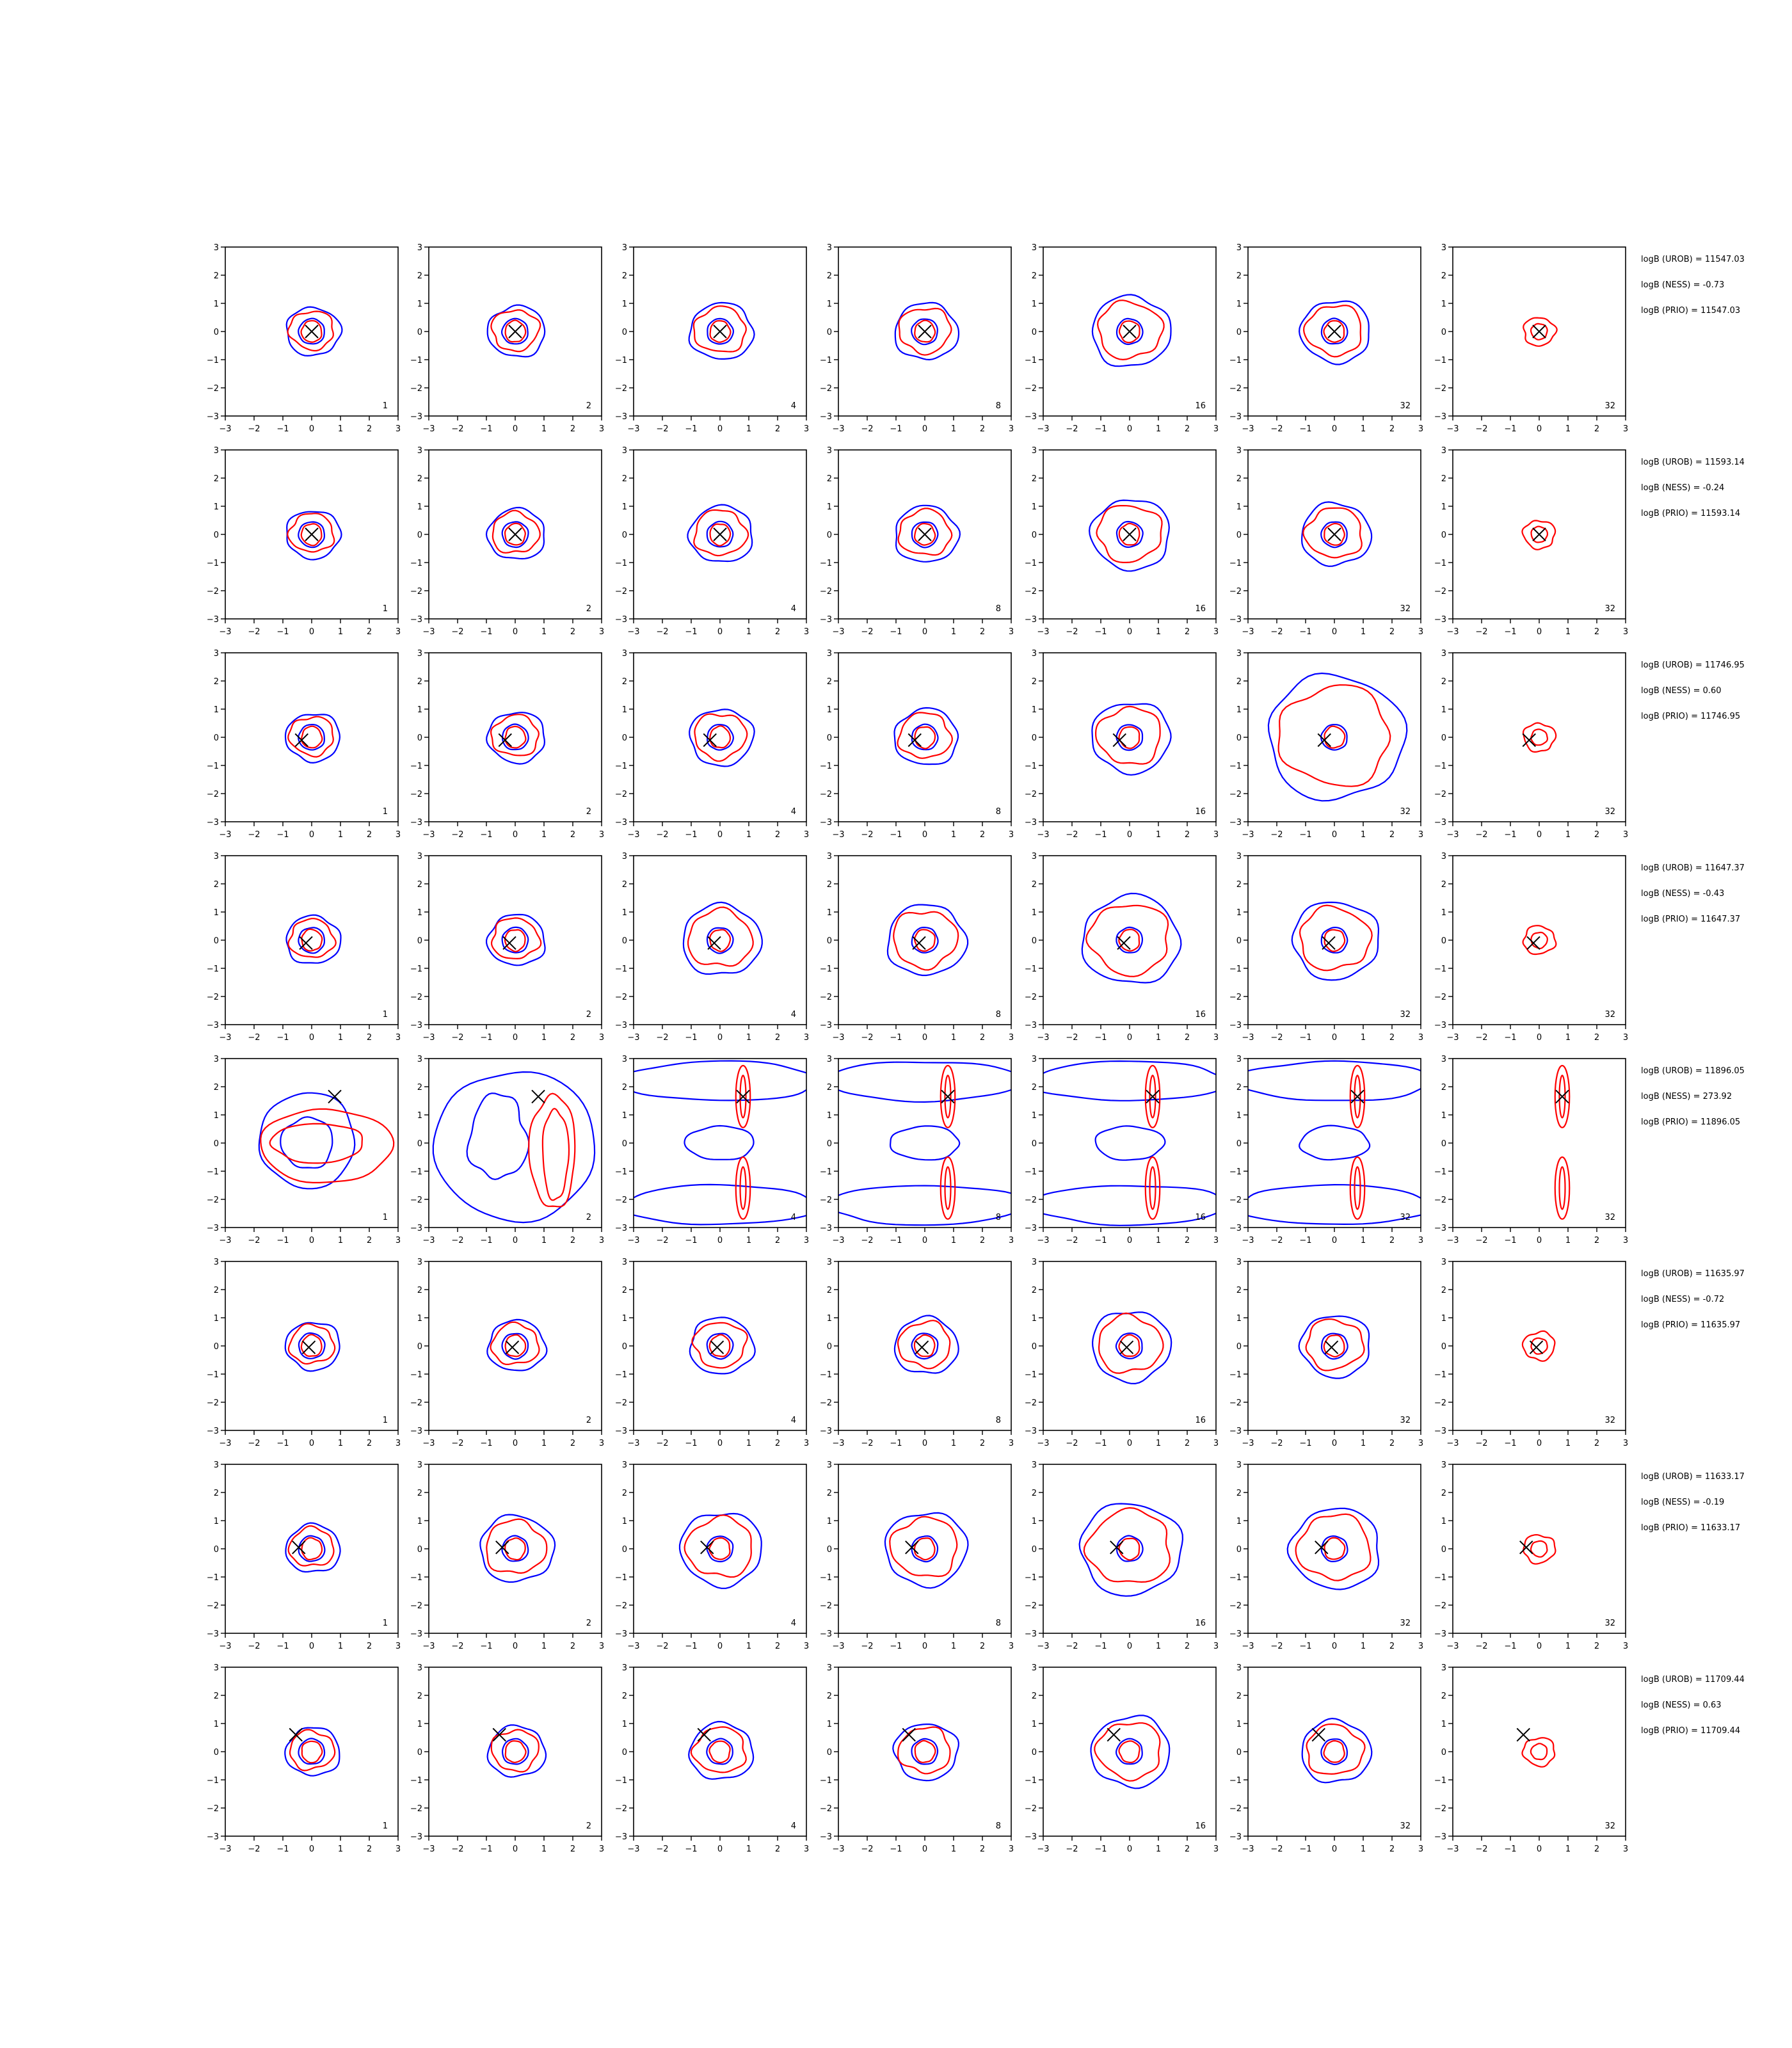 This screenshot has width=1792, height=2048. Describe the element at coordinates (304, 1353) in the screenshot. I see `panel-r6-c1: −3 3 −2 2 −1 1 0 0 1 −1 2 −2 3 −3 1` at that location.